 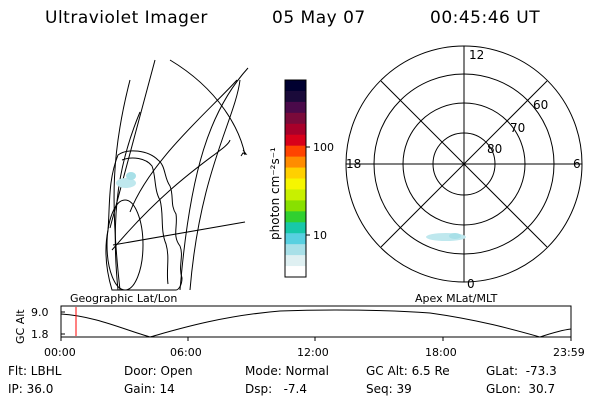 I want to click on colorbar-frame, so click(x=295, y=178).